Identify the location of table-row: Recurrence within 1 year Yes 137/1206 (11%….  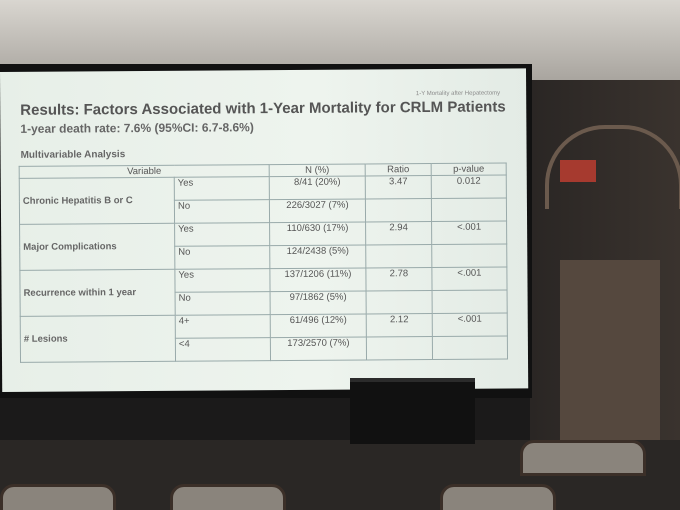
(263, 291).